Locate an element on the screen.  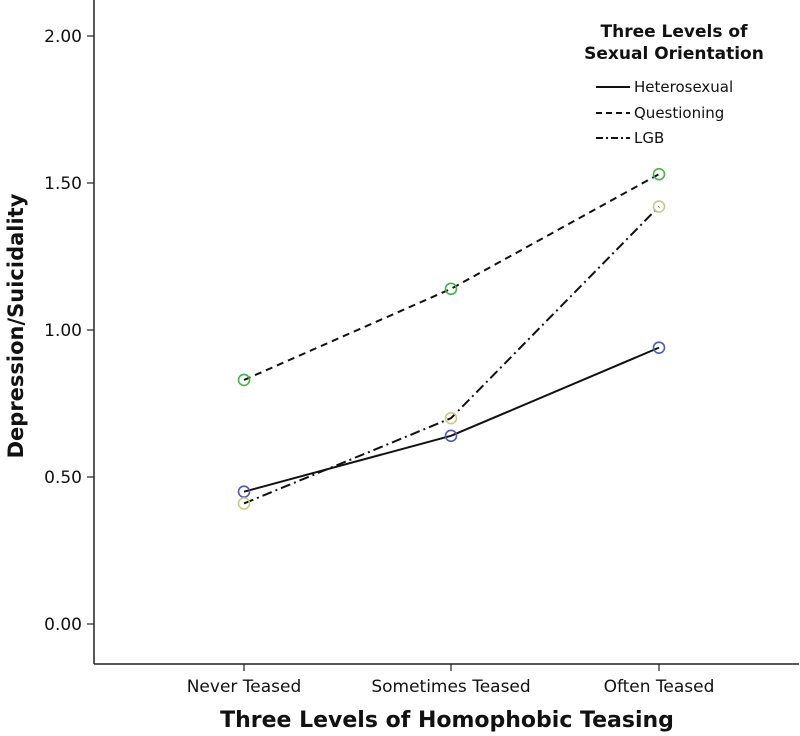
series-line-heterosexual is located at coordinates (451, 419).